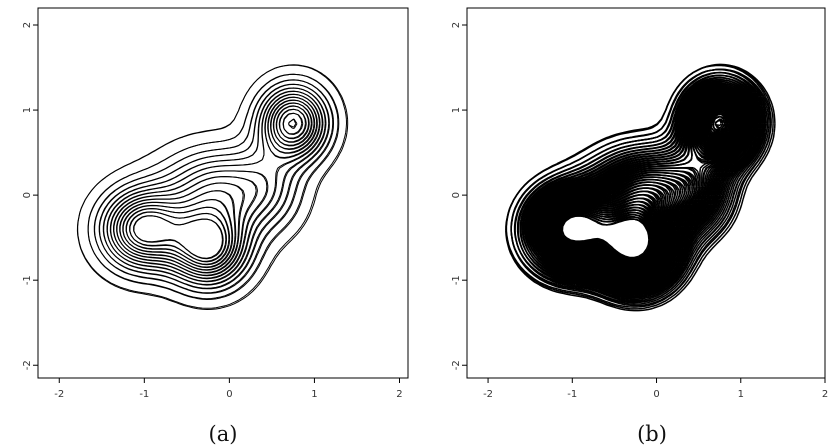 This screenshot has height=448, width=828. I want to click on y-tick-label-a-0: -2, so click(27, 365).